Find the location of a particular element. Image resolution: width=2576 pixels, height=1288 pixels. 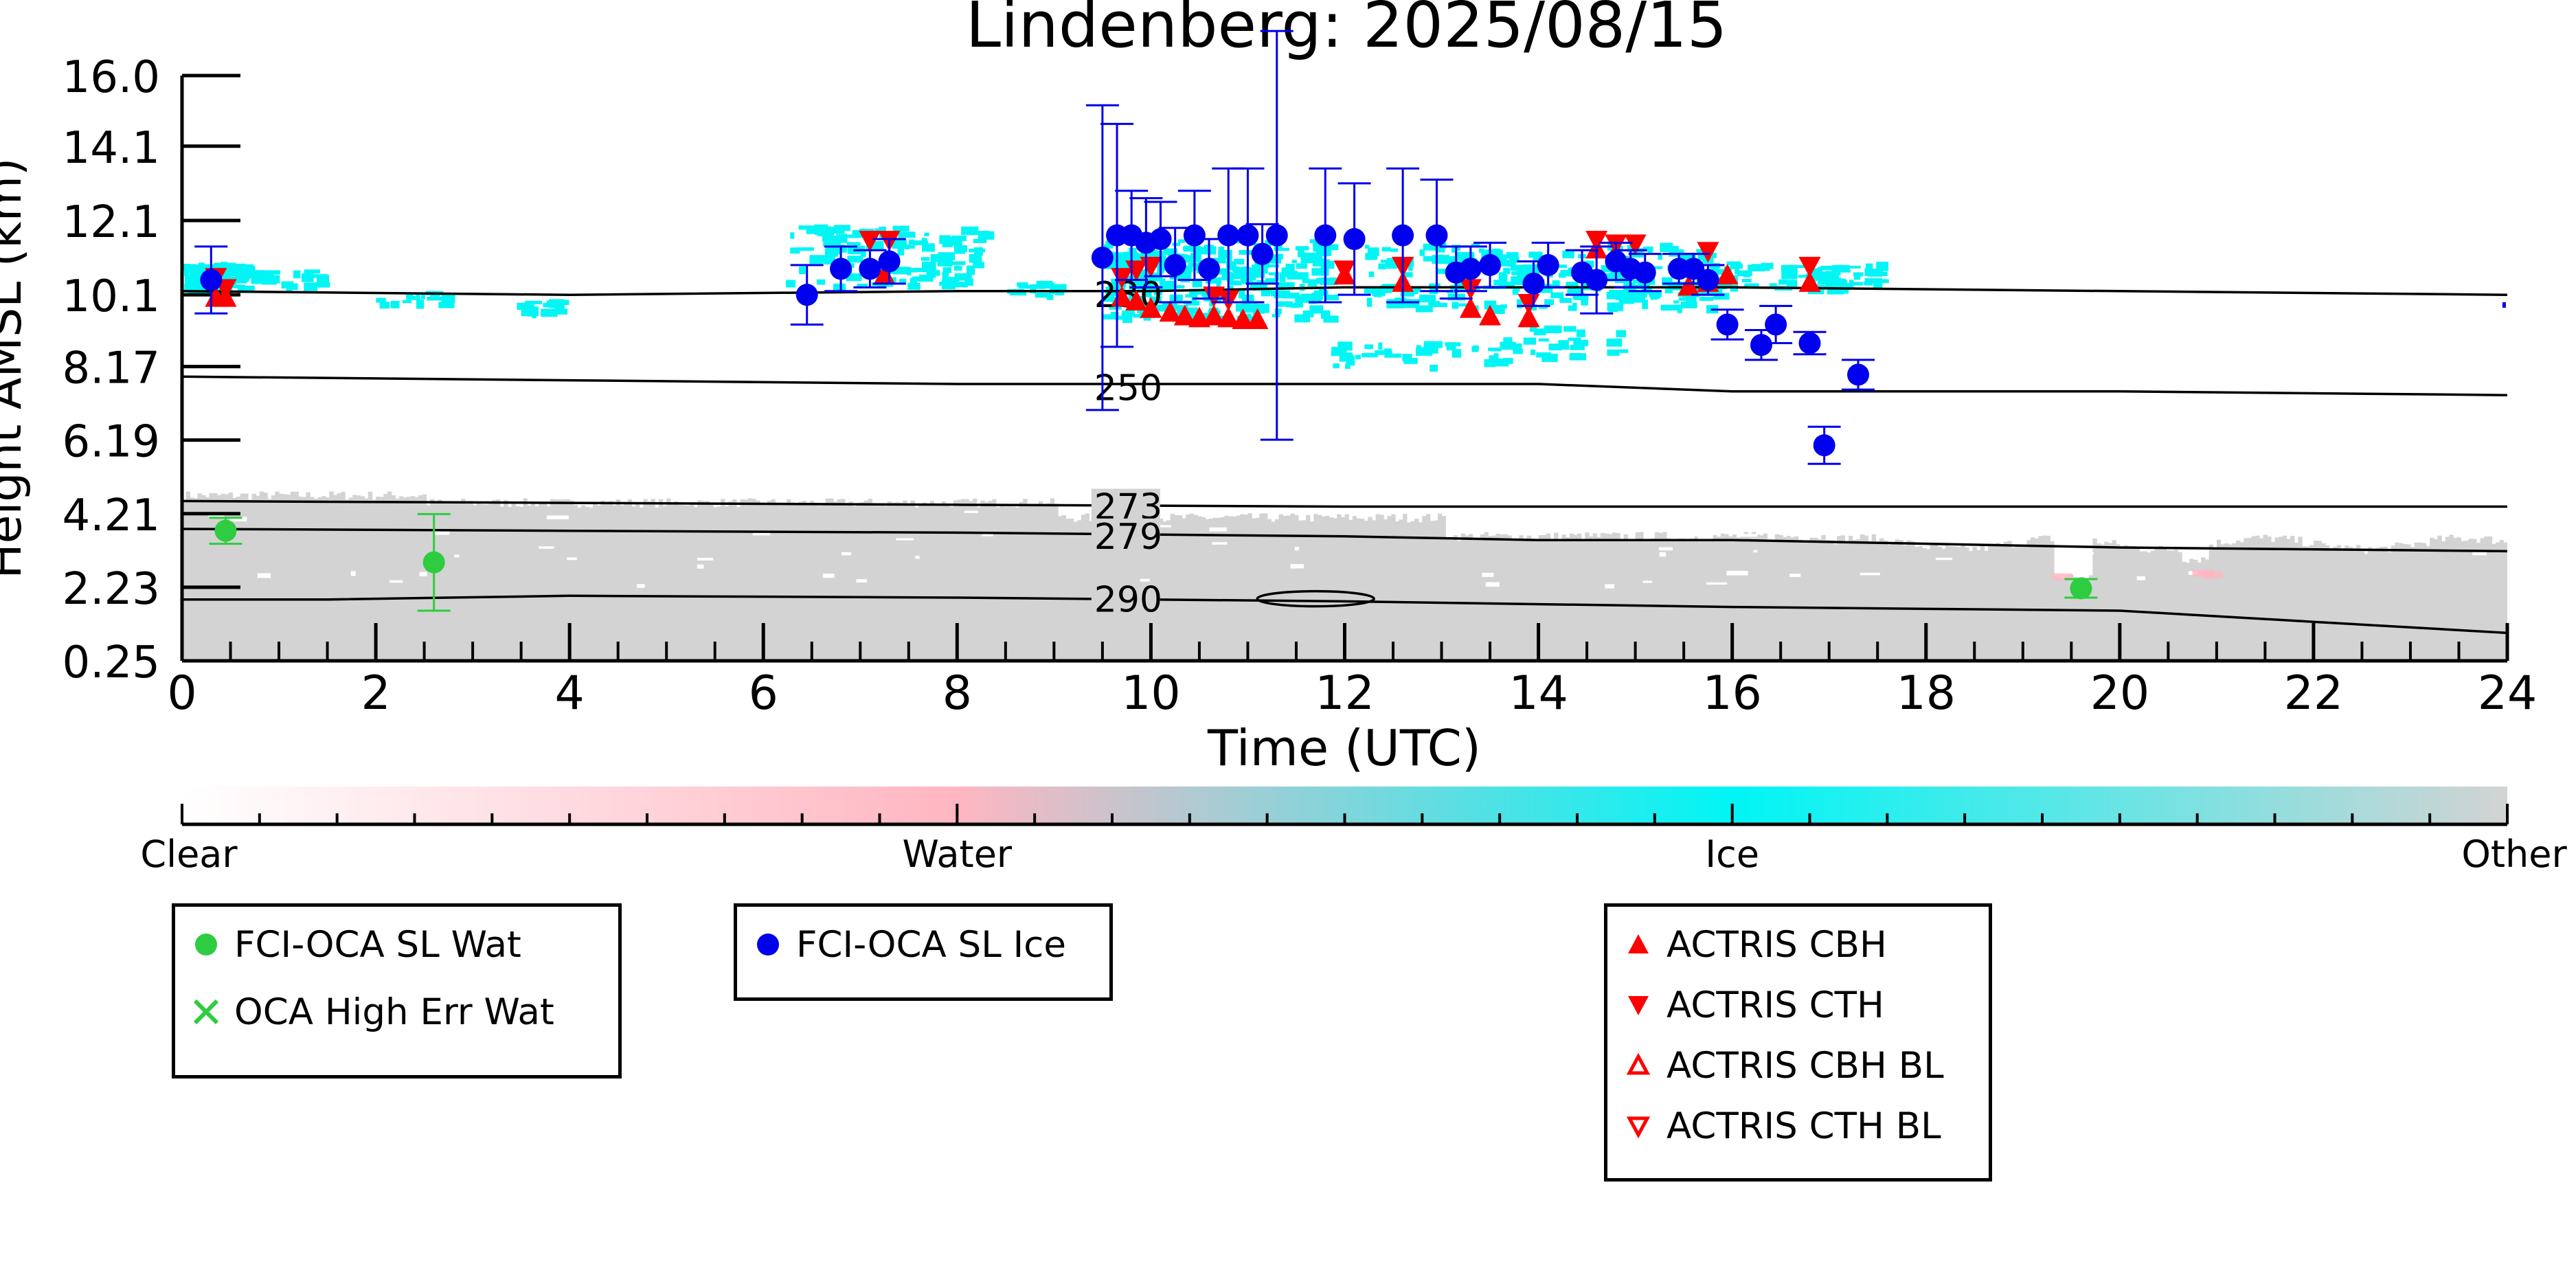

legend-label: FCI-OCA SL Ice is located at coordinates (931, 944).